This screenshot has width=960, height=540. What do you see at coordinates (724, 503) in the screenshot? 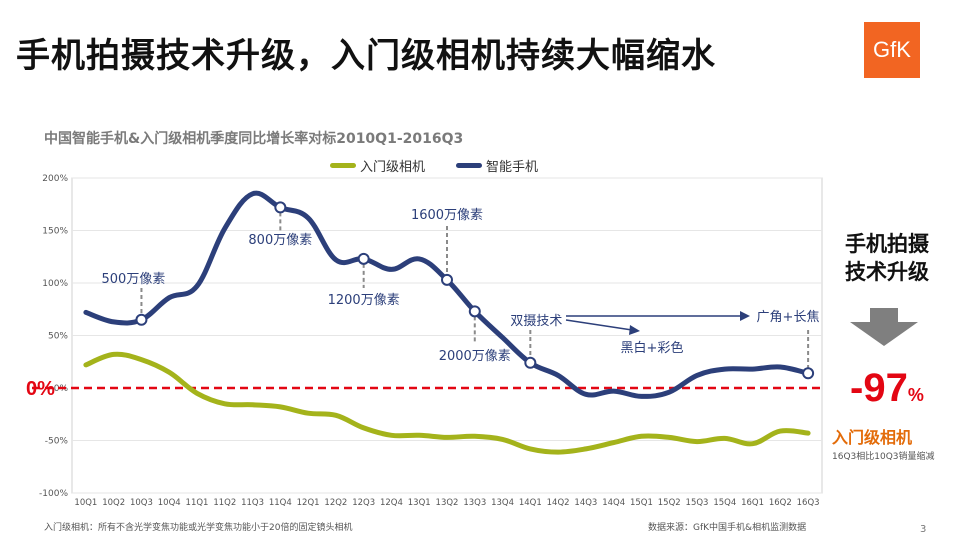
I see `x-tick-label: 15Q4` at bounding box center [724, 503].